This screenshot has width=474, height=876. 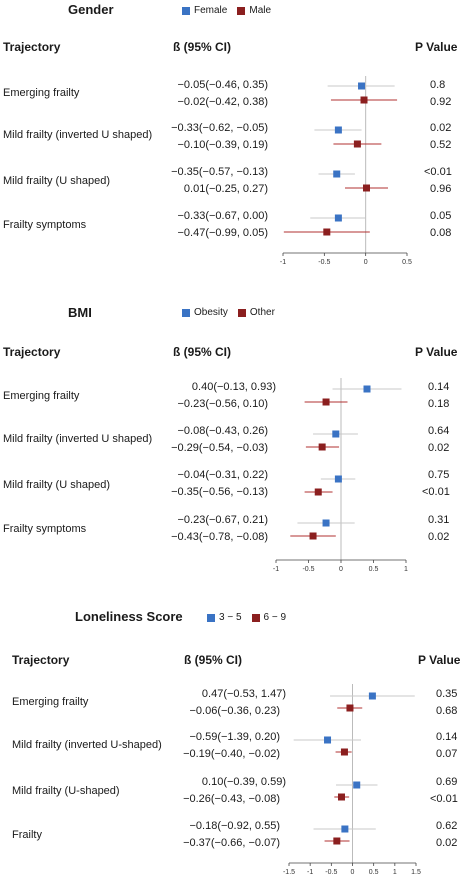 What do you see at coordinates (447, 826) in the screenshot?
I see `p-value: 0.62` at bounding box center [447, 826].